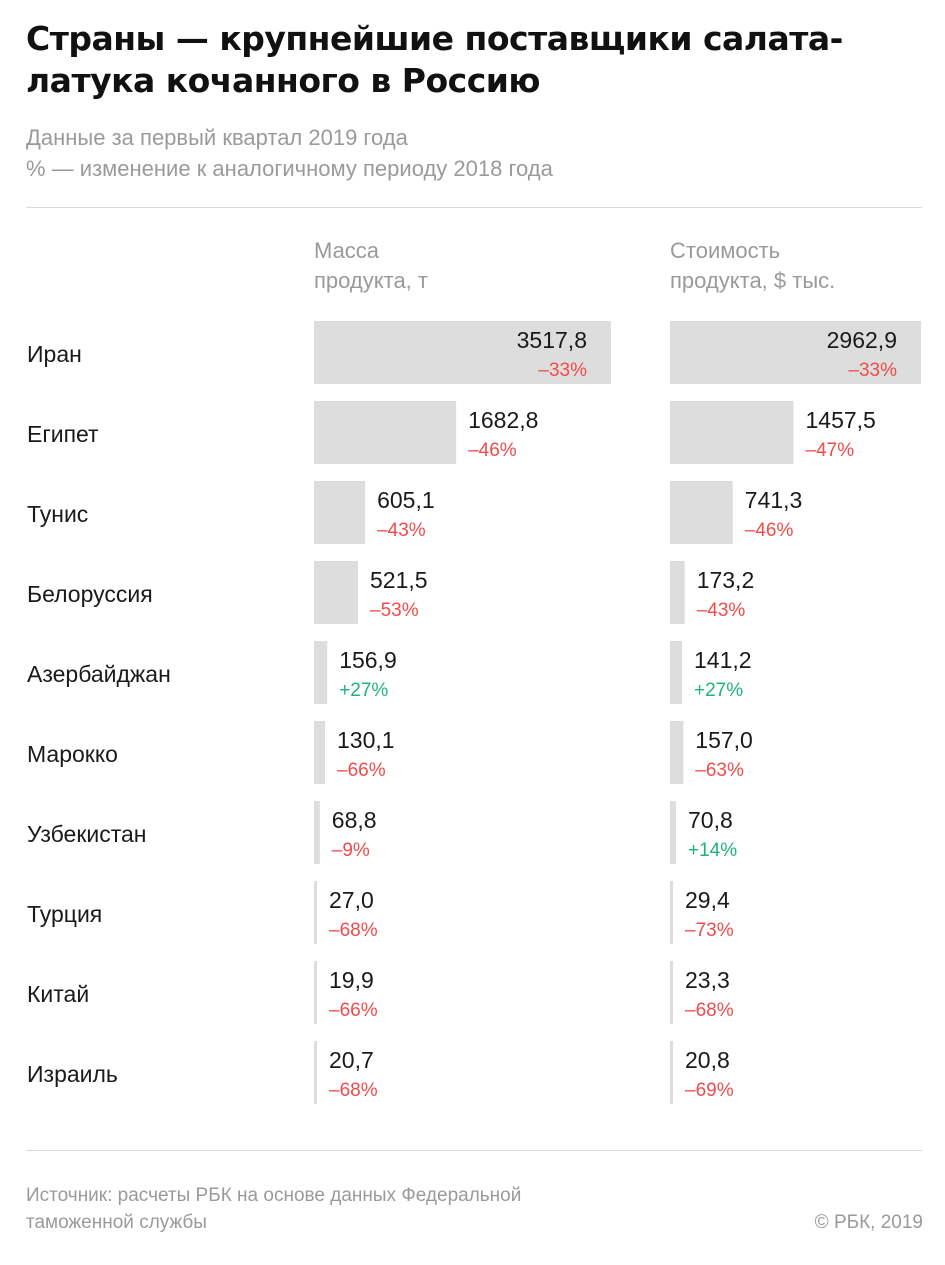 The height and width of the screenshot is (1265, 945). I want to click on source-line-2: таможенной службы, so click(116, 1222).